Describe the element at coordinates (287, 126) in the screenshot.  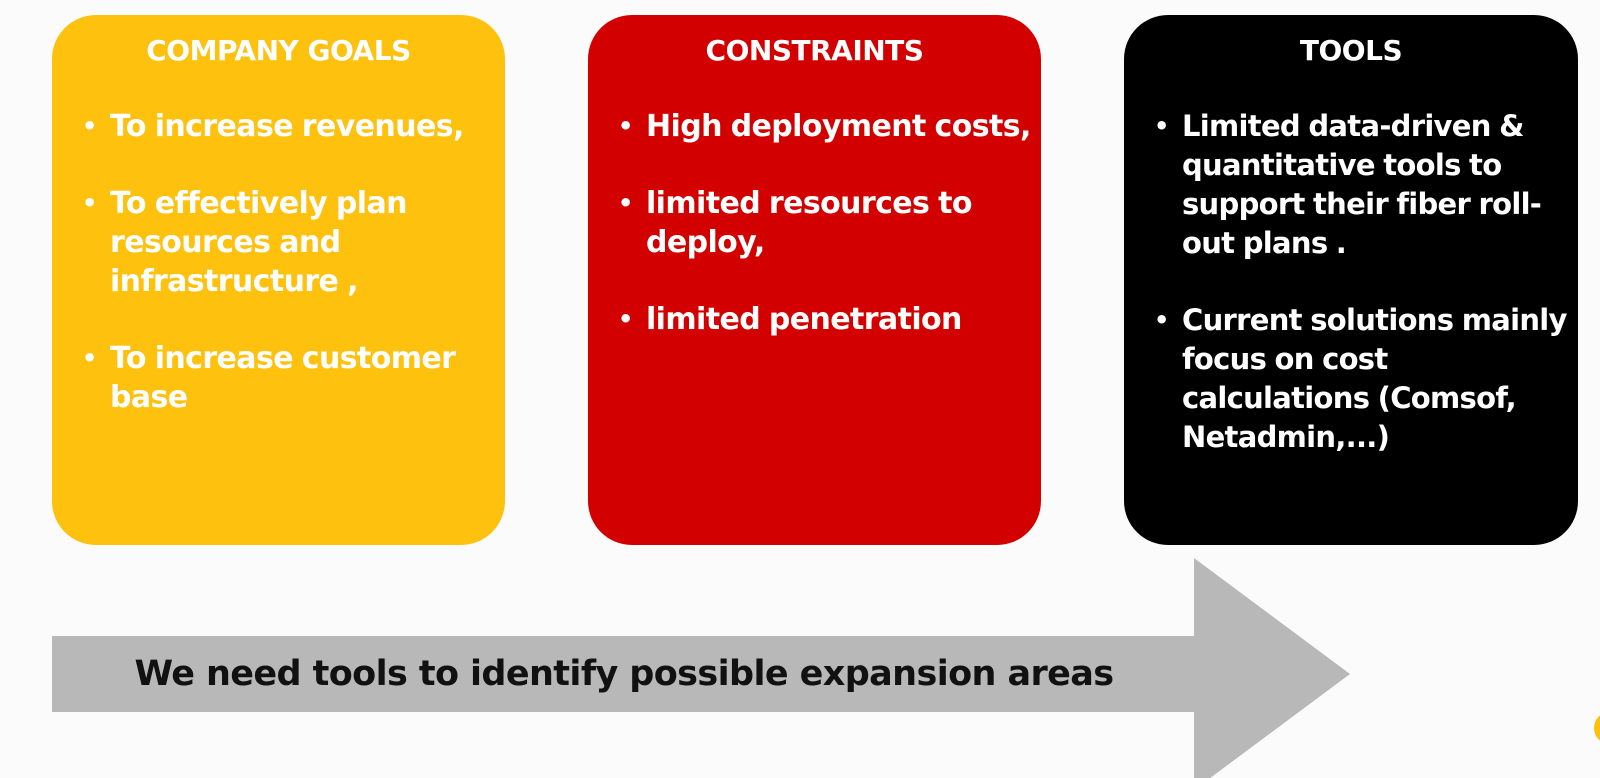
I see `list-item-text: To increase revenues,` at that location.